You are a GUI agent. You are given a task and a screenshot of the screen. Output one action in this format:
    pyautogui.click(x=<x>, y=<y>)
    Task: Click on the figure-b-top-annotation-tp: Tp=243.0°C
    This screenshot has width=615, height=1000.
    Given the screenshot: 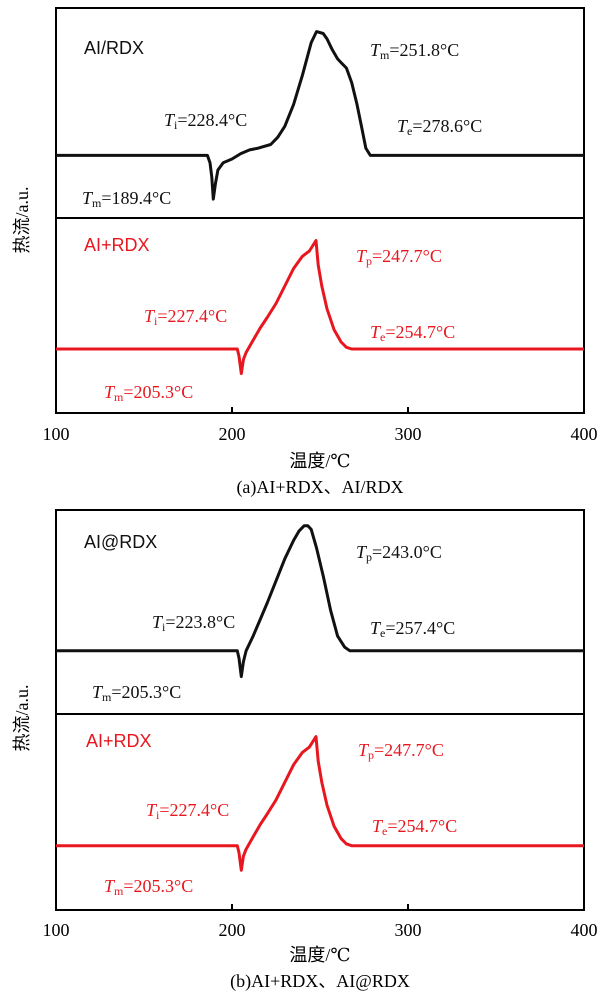 What is the action you would take?
    pyautogui.click(x=399, y=553)
    